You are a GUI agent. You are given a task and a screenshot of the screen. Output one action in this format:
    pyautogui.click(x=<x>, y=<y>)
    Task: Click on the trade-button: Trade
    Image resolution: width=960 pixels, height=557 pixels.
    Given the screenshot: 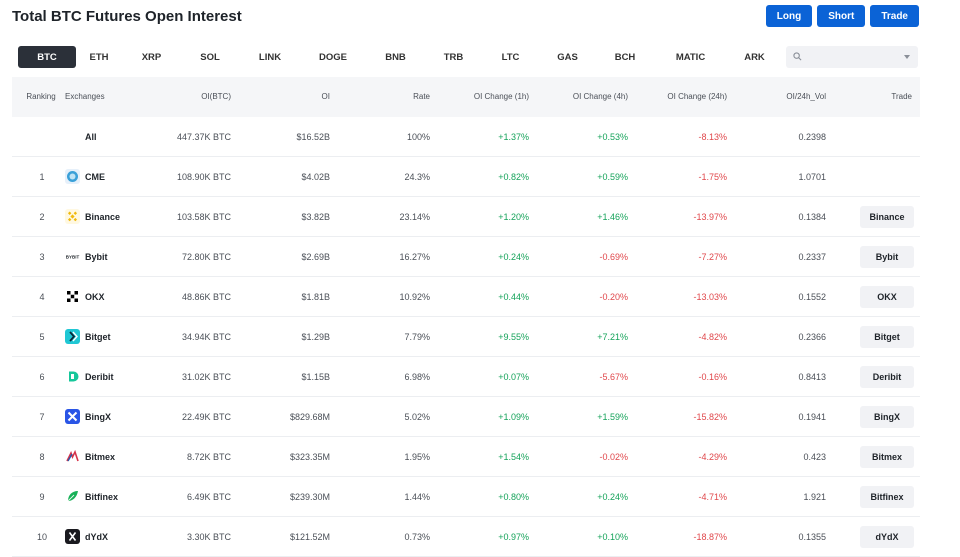 What is the action you would take?
    pyautogui.click(x=894, y=16)
    